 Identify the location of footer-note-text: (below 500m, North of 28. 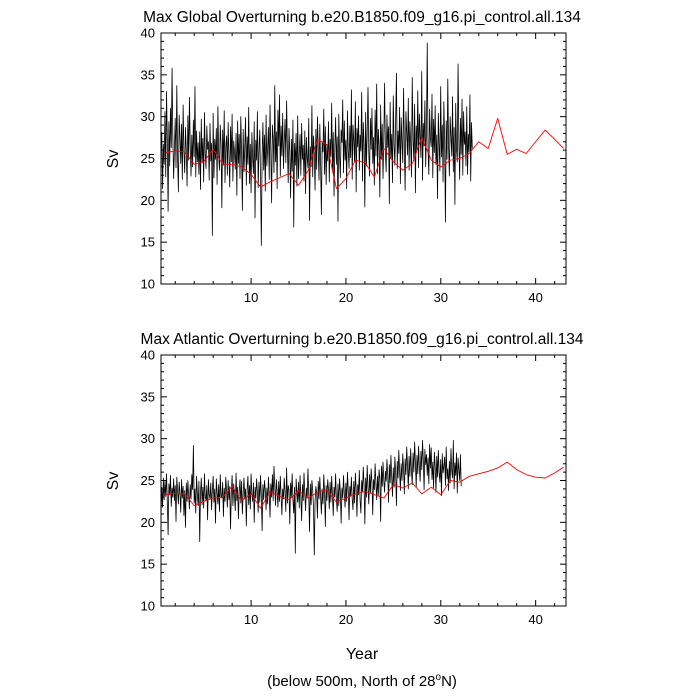
(351, 681).